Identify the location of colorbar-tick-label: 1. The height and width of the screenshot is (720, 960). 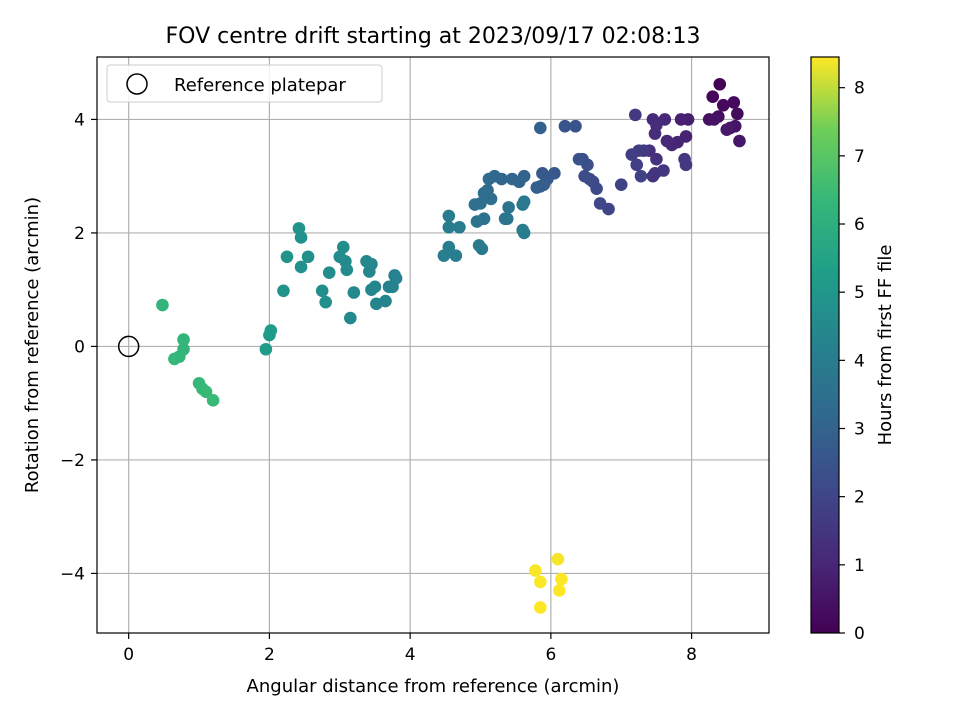
(859, 566).